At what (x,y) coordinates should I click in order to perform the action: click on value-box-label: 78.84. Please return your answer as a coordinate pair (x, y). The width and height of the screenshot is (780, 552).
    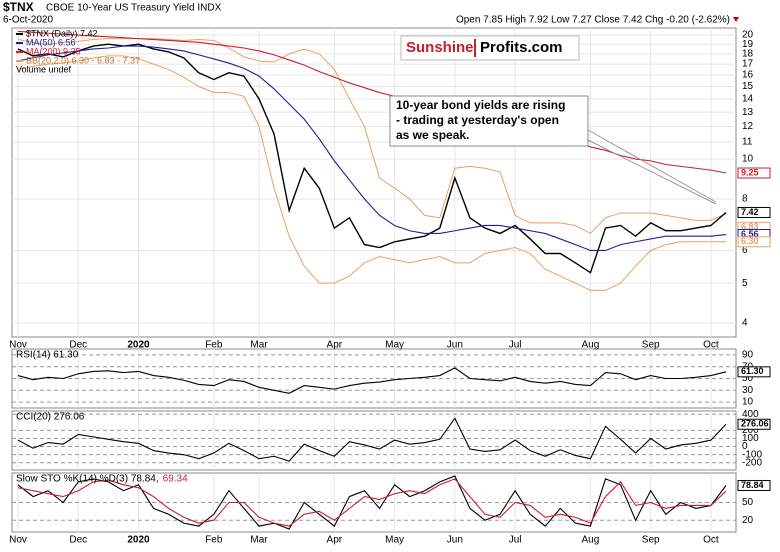
    Looking at the image, I should click on (752, 485).